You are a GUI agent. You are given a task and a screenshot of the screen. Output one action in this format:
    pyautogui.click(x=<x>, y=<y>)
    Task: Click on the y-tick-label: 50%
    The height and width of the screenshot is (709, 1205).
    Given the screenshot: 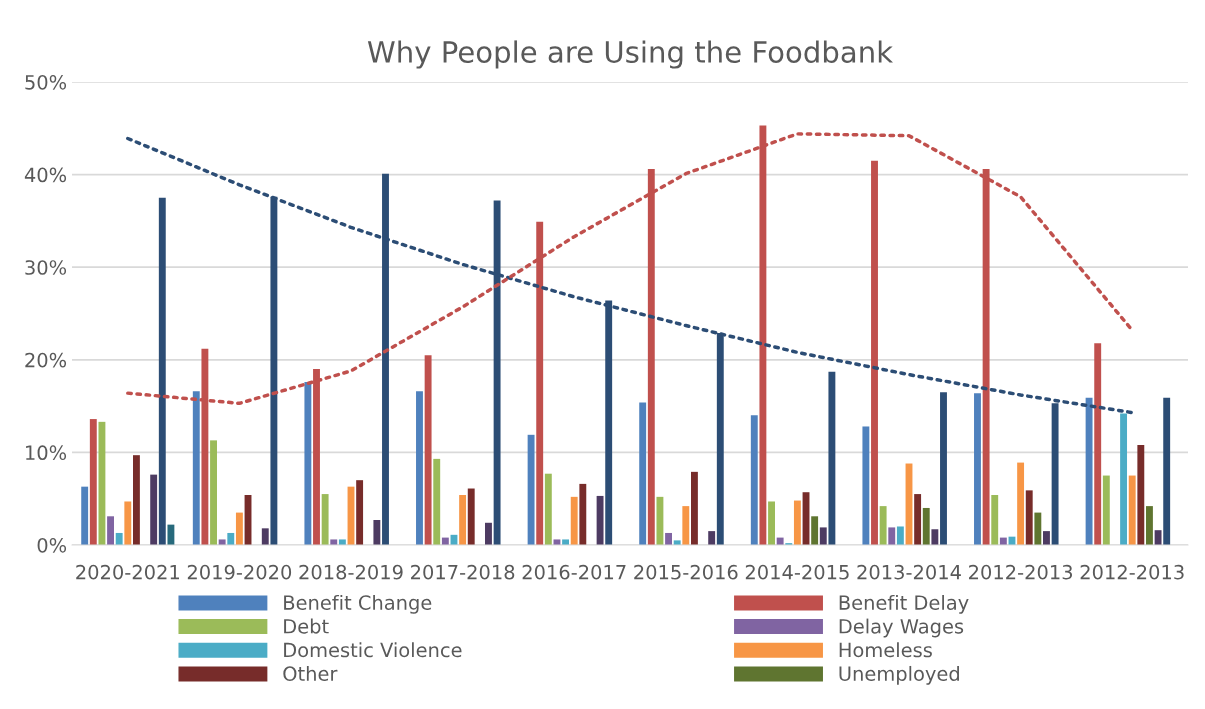 What is the action you would take?
    pyautogui.click(x=46, y=82)
    